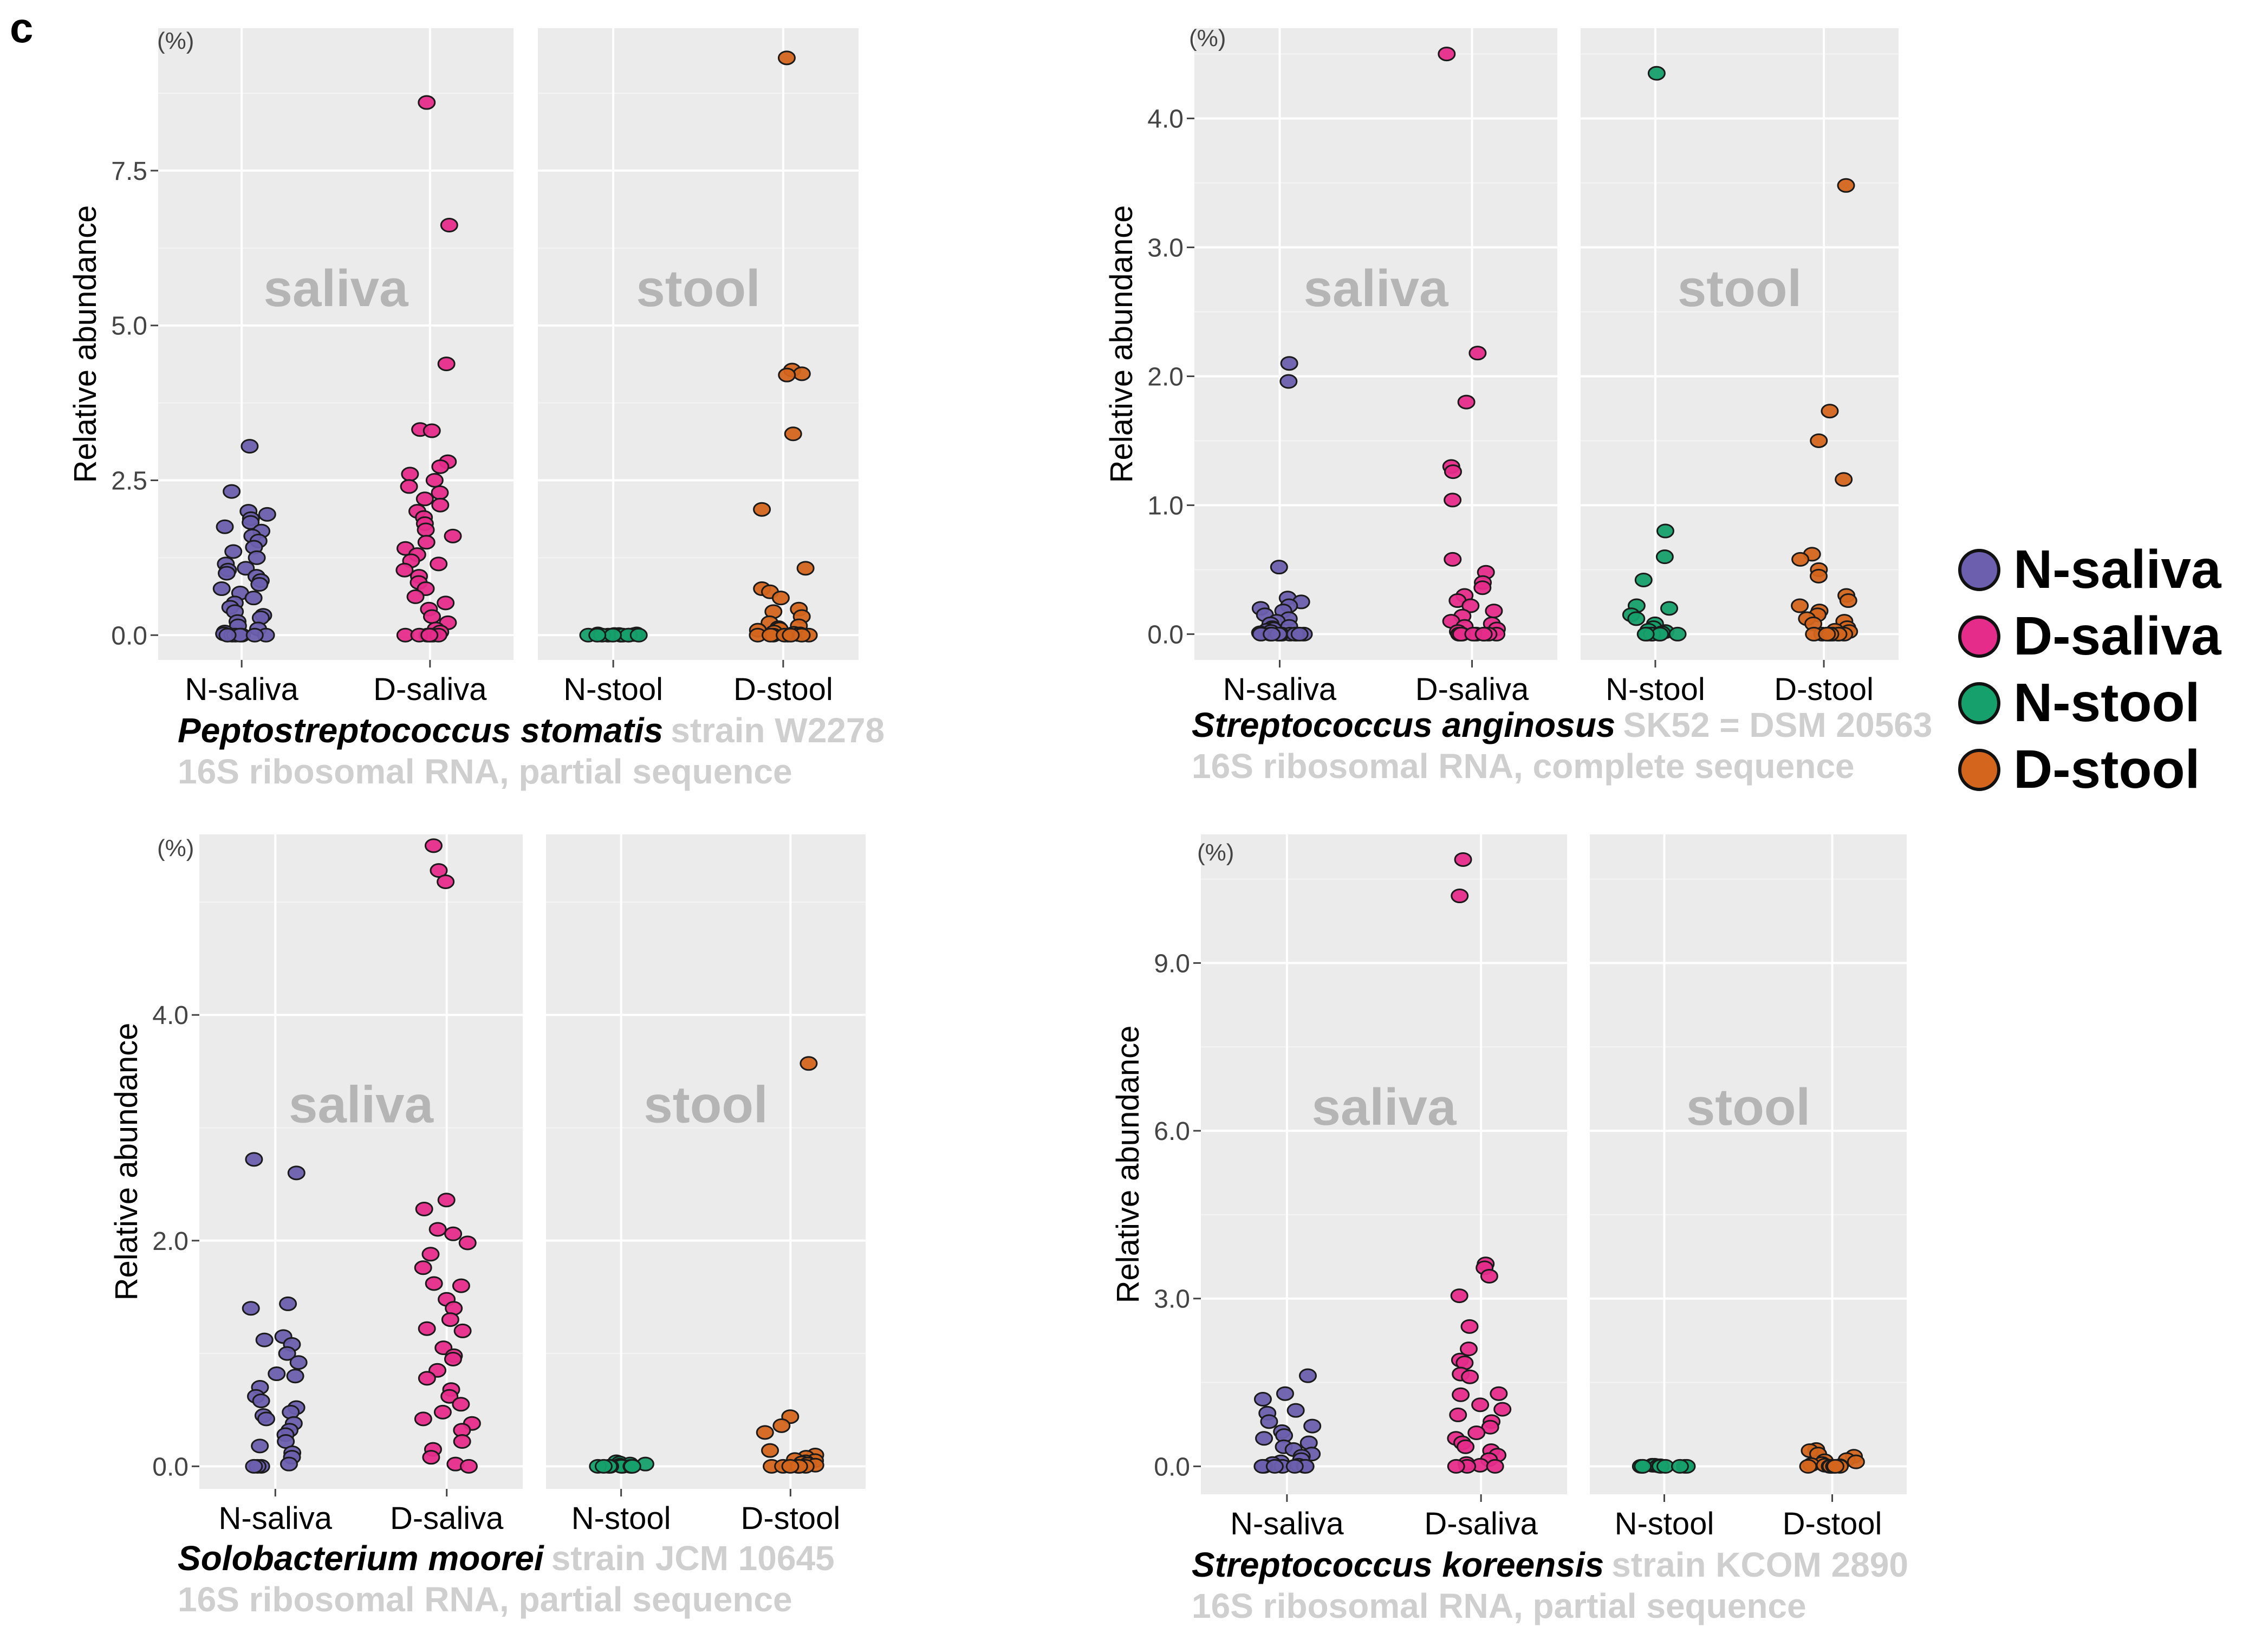  What do you see at coordinates (129, 172) in the screenshot?
I see `y-tick-label: 7.5` at bounding box center [129, 172].